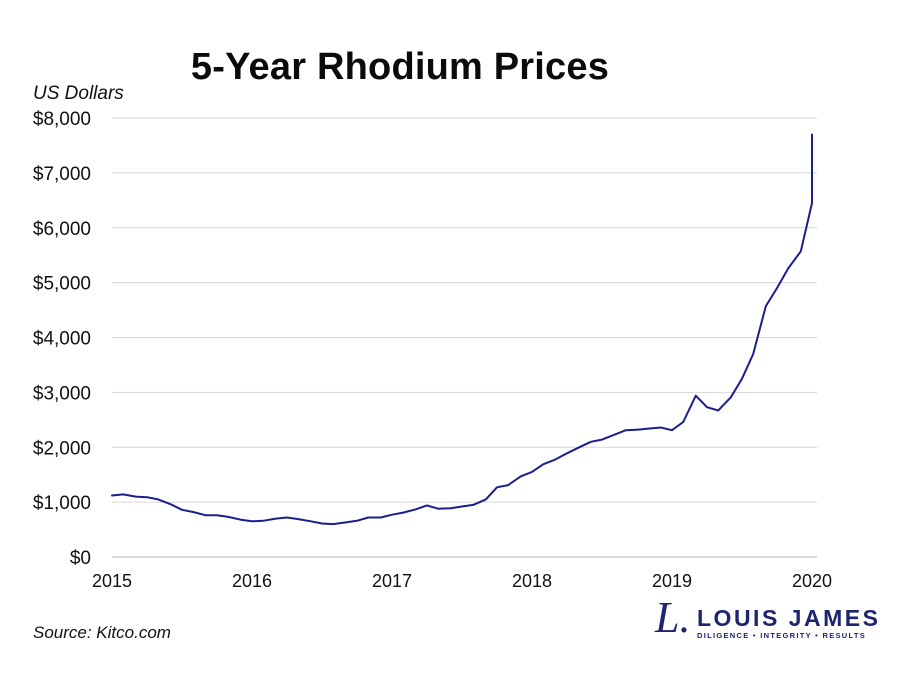  Describe the element at coordinates (62, 448) in the screenshot. I see `y-tick-label: $2,000` at that location.